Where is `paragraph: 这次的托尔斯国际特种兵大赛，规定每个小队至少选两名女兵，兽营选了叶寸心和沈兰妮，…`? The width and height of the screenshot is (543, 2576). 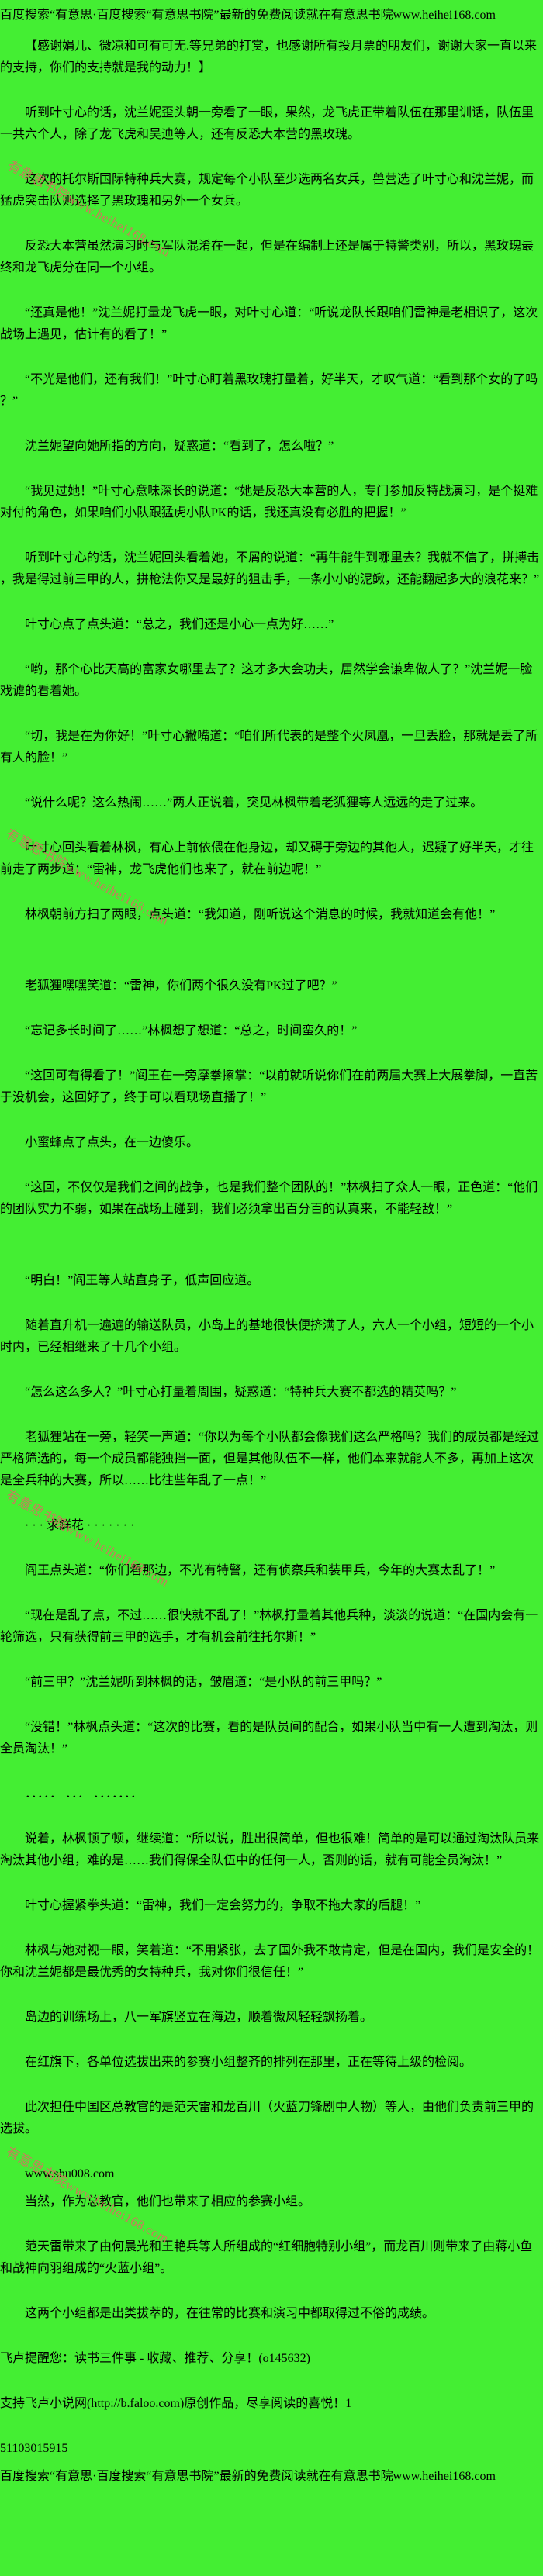
paragraph: 这次的托尔斯国际特种兵大赛，规定每个小队至少选两名女兵，兽营选了叶寸心和沈兰妮，… is located at coordinates (267, 191).